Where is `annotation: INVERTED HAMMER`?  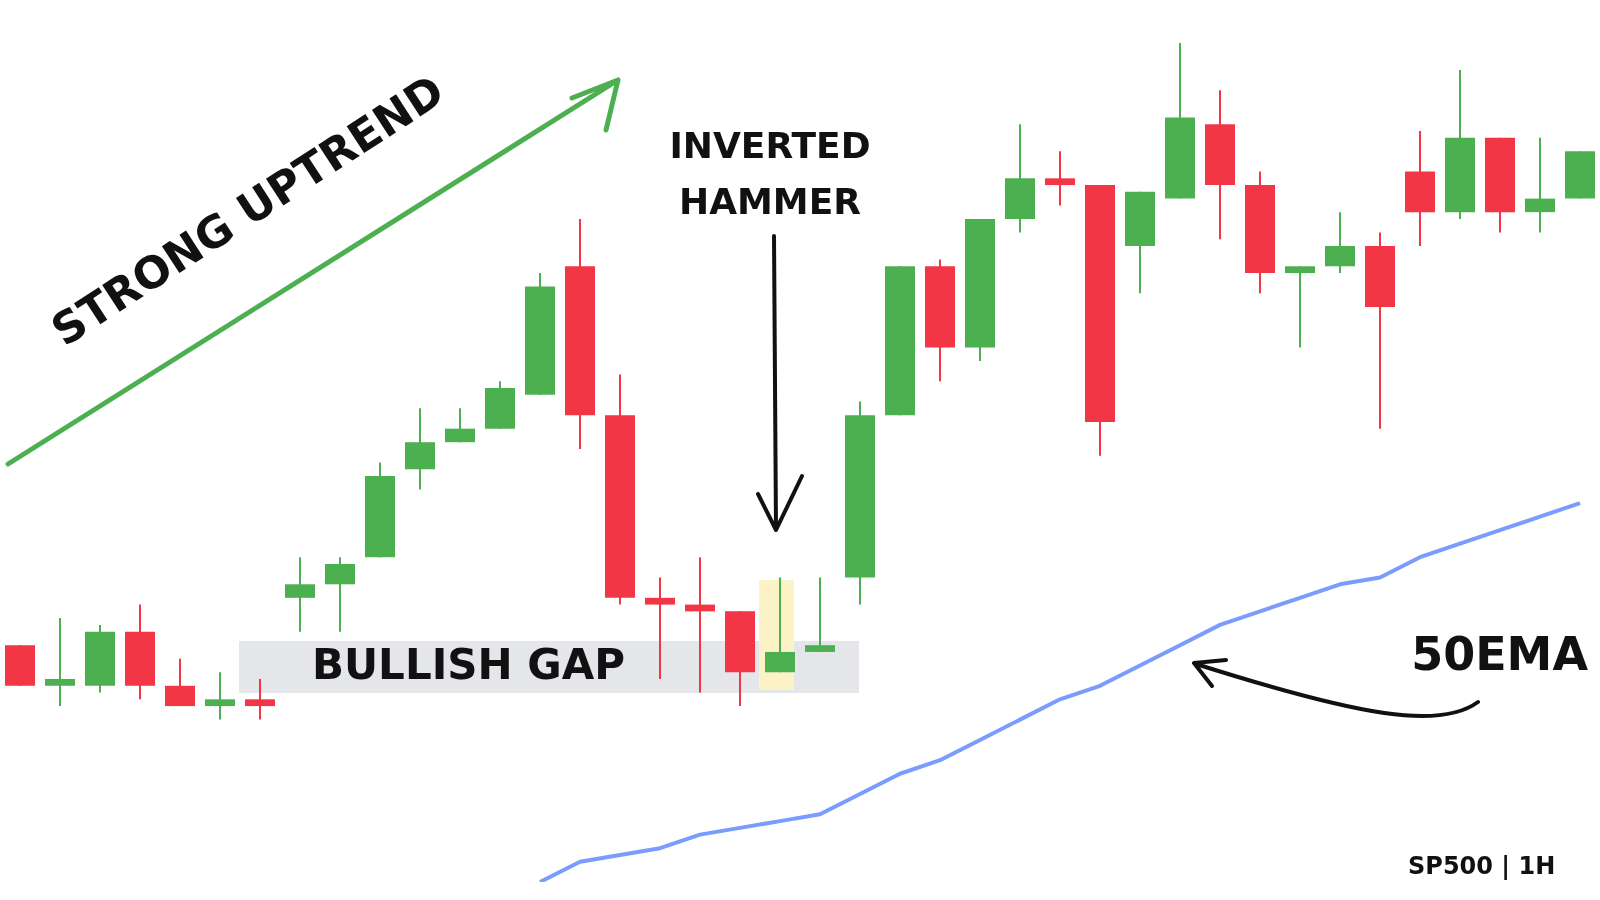 annotation: INVERTED HAMMER is located at coordinates (770, 174).